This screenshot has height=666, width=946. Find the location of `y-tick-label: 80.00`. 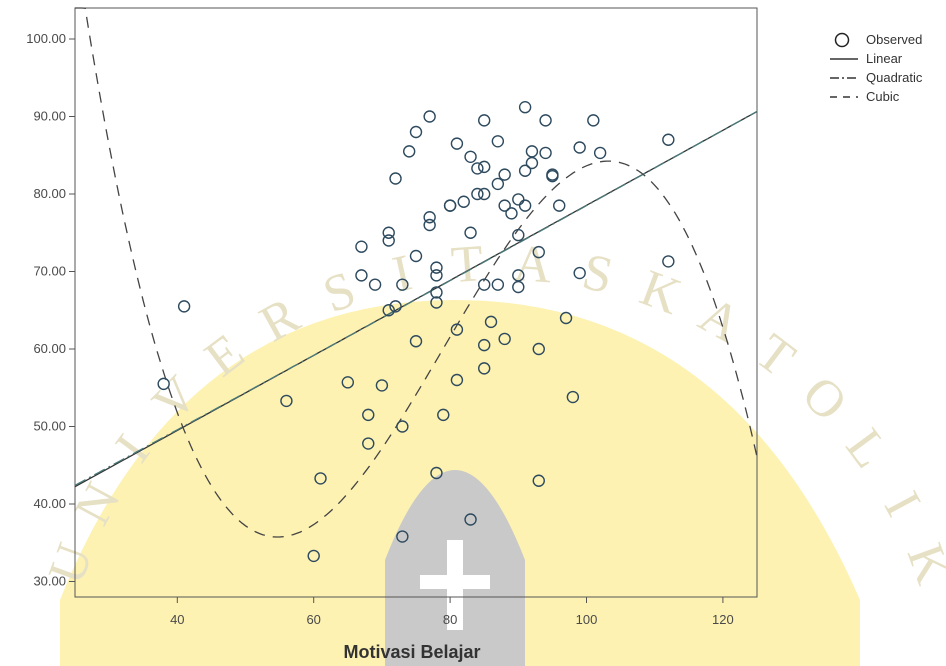

y-tick-label: 80.00 is located at coordinates (49, 193).